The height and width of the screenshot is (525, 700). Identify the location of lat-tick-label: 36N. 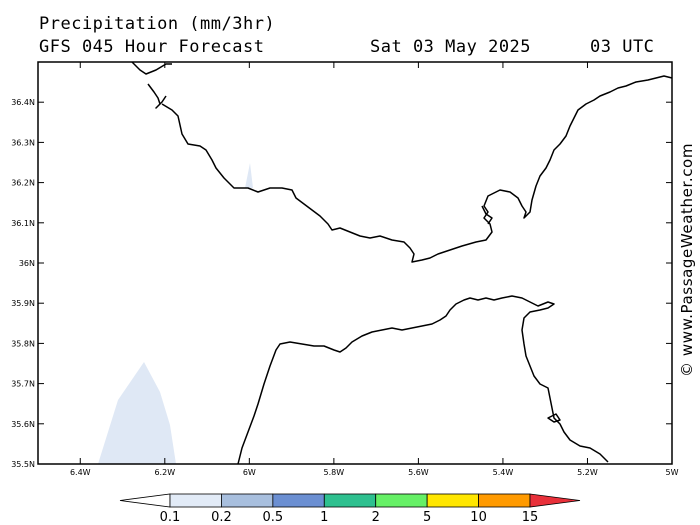
(27, 263).